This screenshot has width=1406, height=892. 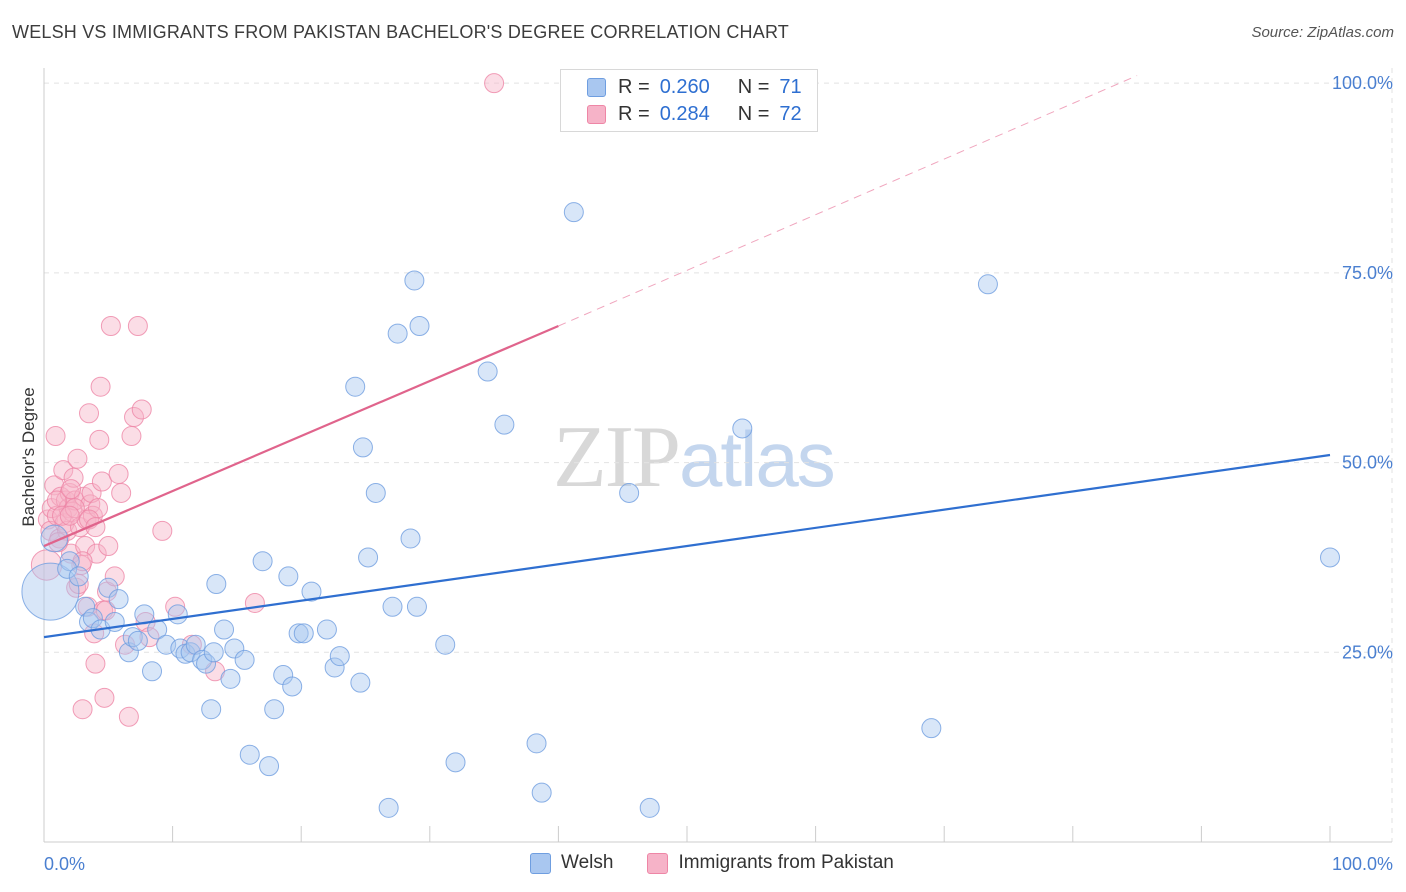 I want to click on watermark: ZIPatlas, so click(x=694, y=456).